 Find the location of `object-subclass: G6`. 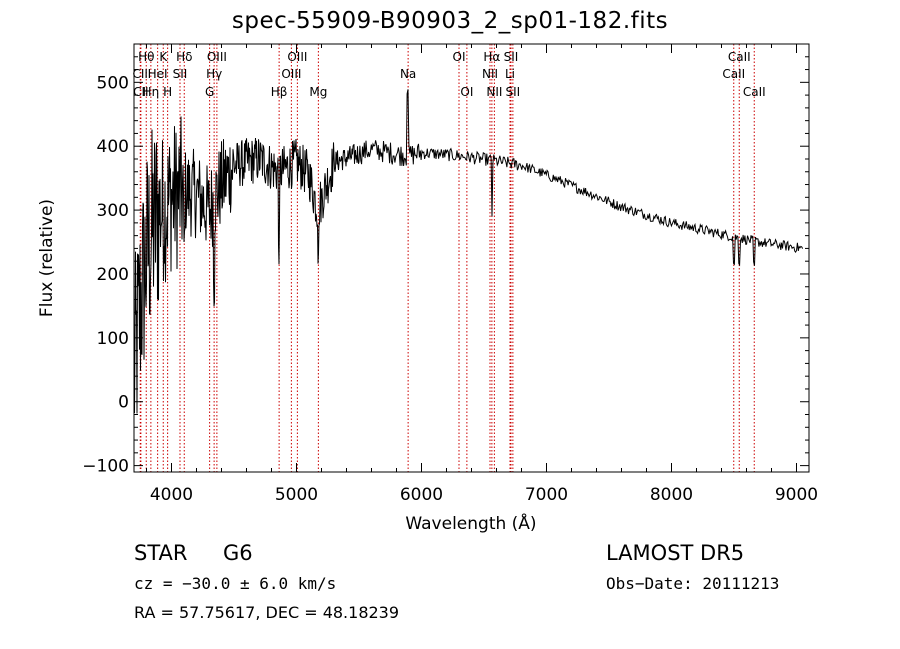

object-subclass: G6 is located at coordinates (238, 553).